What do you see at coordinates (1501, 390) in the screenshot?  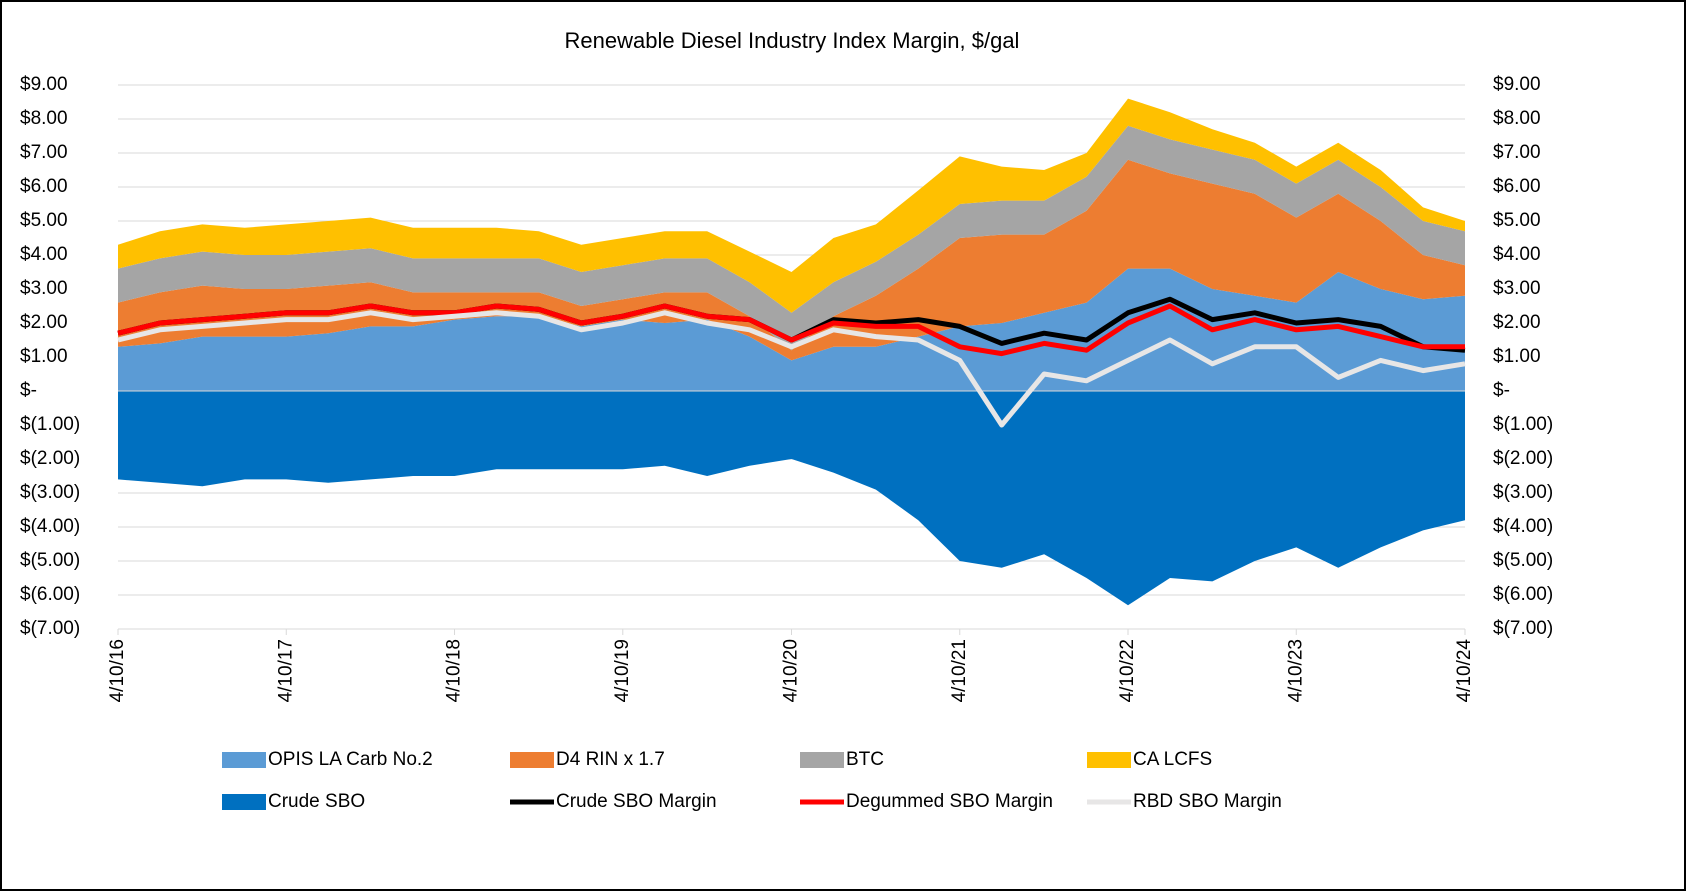 I see `y2-tick-label: $-` at bounding box center [1501, 390].